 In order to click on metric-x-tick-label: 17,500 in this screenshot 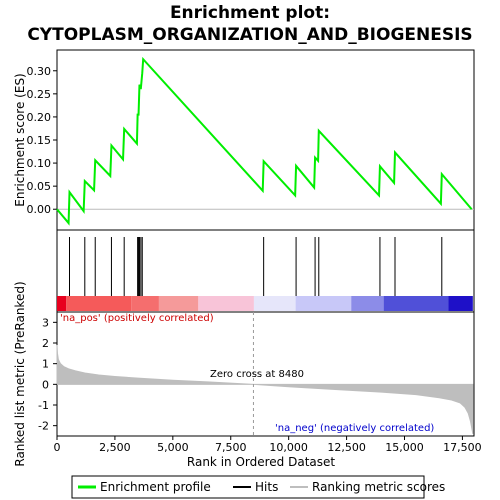, I will do `click(462, 447)`.